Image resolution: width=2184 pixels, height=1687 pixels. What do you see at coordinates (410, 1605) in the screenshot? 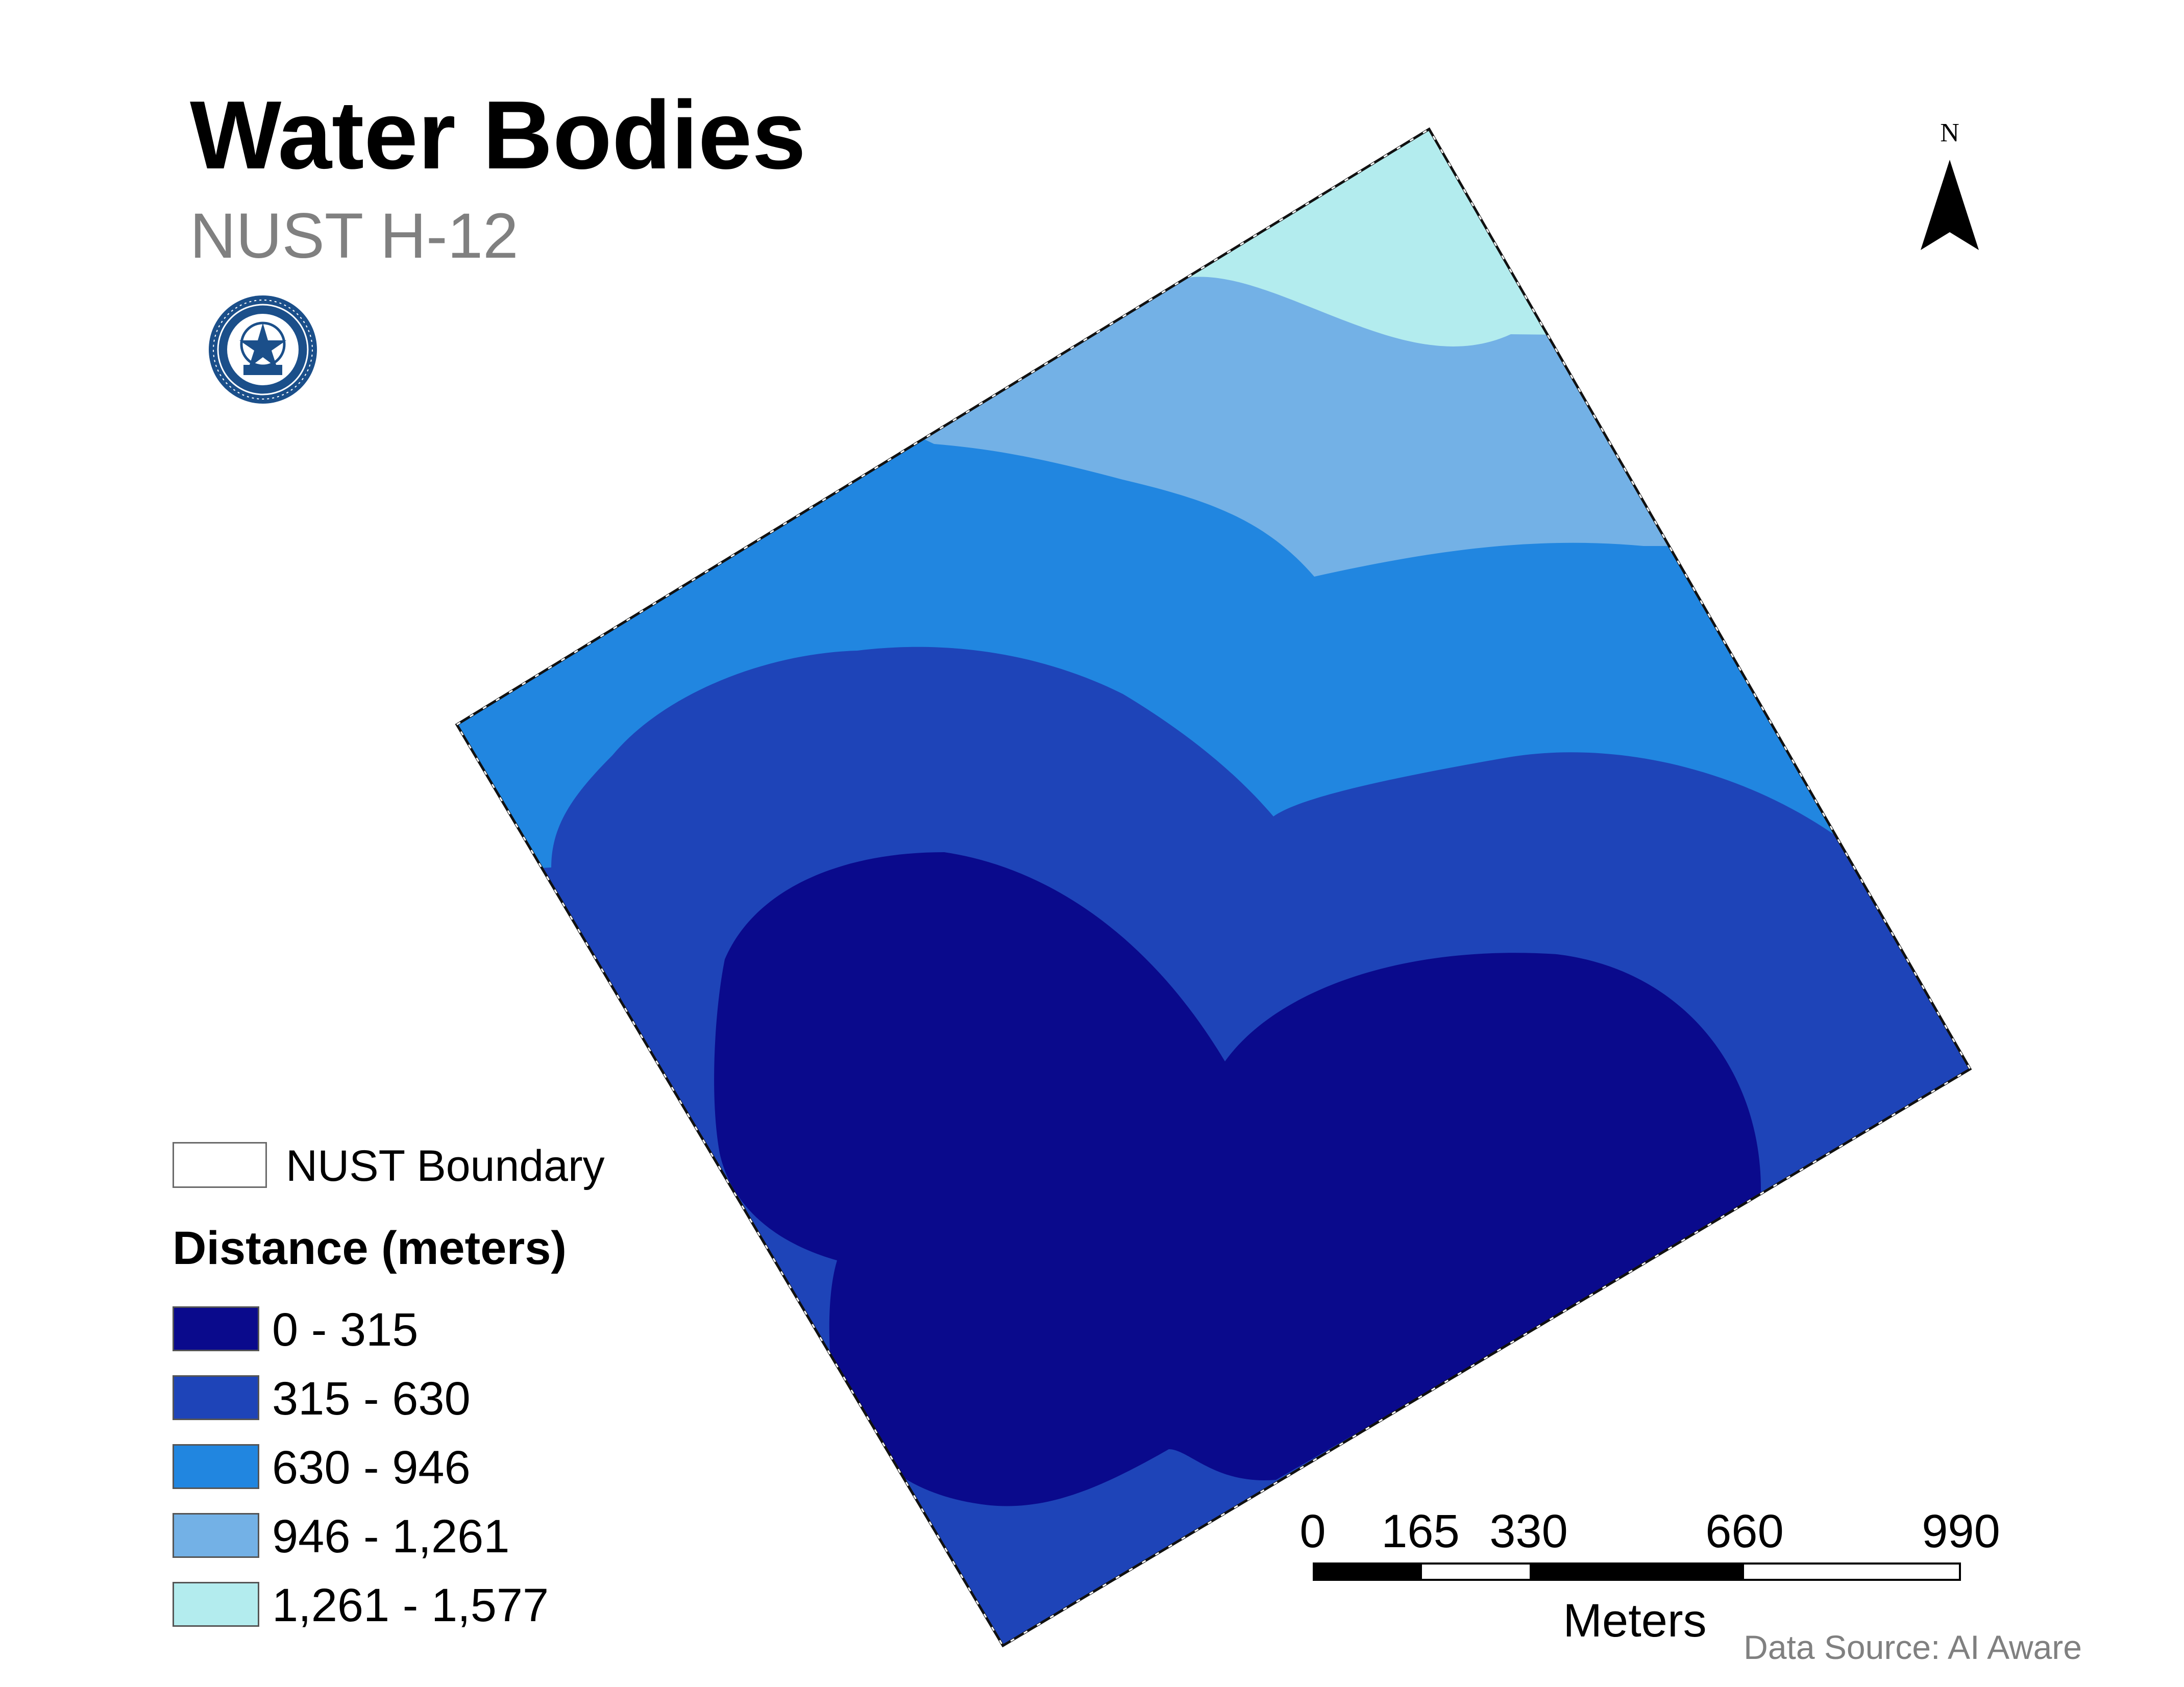
I see `legend-label: 1,261 - 1,577` at bounding box center [410, 1605].